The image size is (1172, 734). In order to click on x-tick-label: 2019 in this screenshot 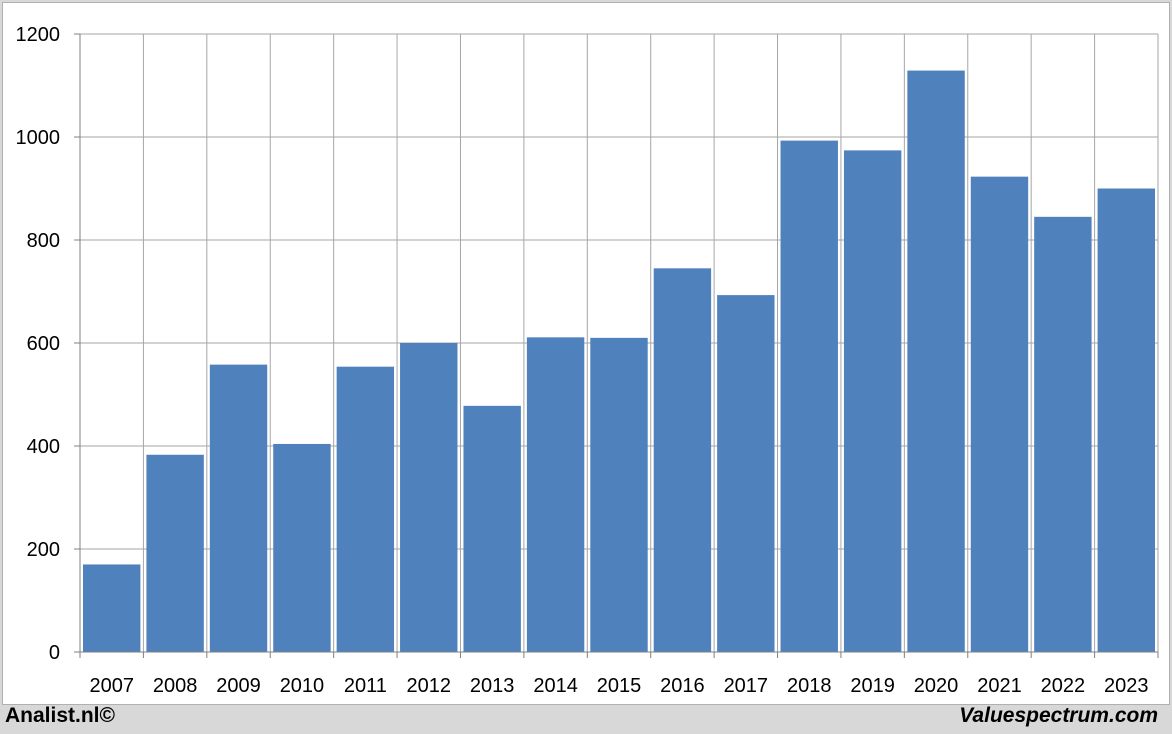, I will do `click(872, 686)`.